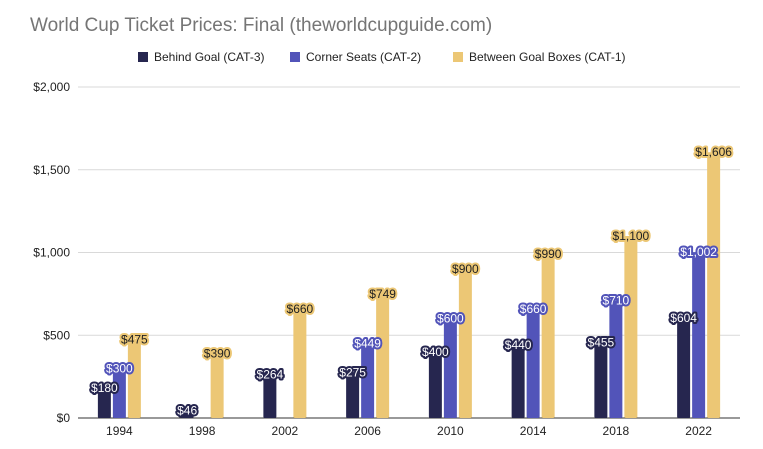 The height and width of the screenshot is (449, 763). I want to click on x-tick-label: 2022, so click(698, 431).